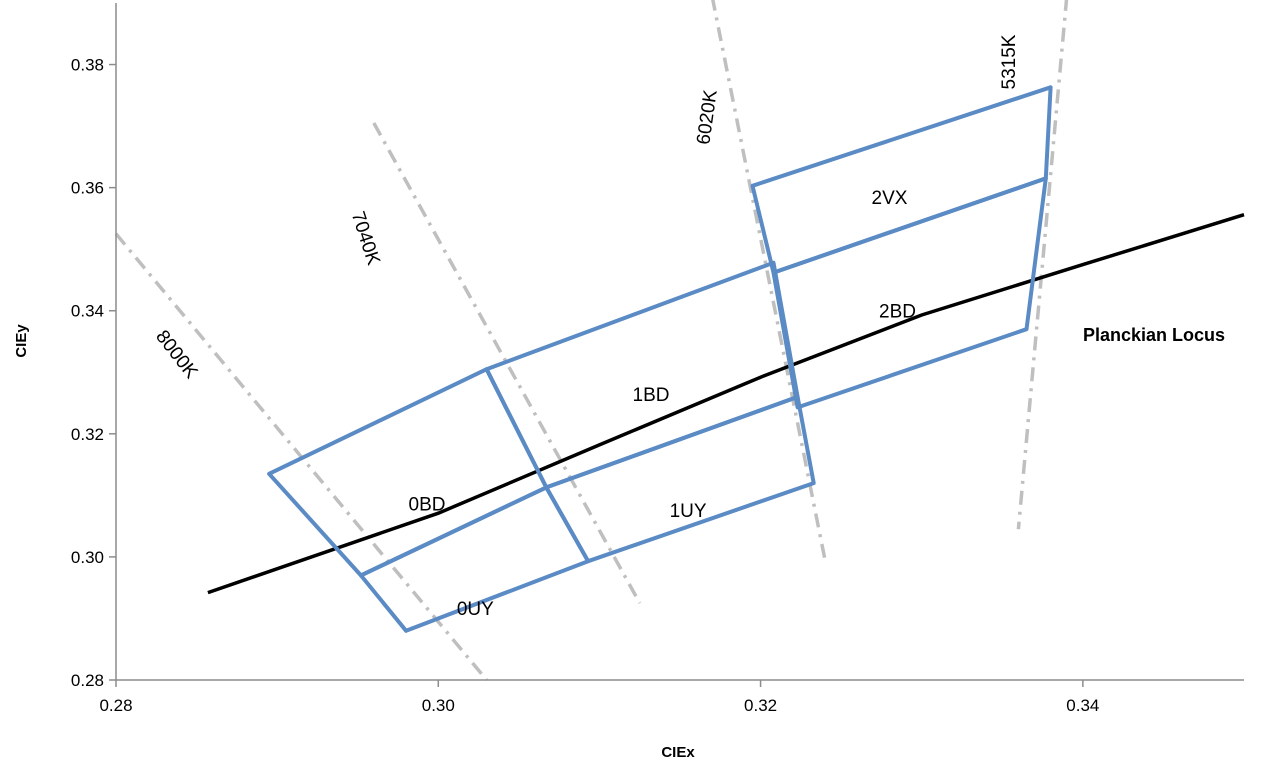 This screenshot has width=1280, height=765. What do you see at coordinates (87, 680) in the screenshot?
I see `y-tick-label: 0.28` at bounding box center [87, 680].